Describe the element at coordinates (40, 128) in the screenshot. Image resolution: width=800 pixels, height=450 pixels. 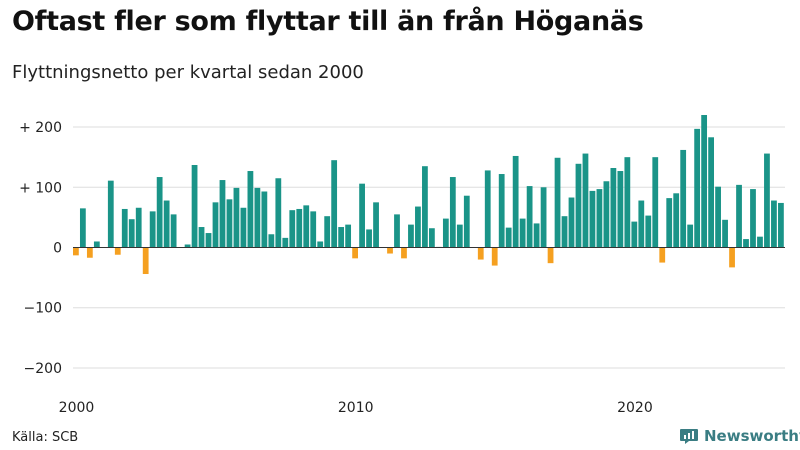
I see `y-tick-label: + 200` at that location.